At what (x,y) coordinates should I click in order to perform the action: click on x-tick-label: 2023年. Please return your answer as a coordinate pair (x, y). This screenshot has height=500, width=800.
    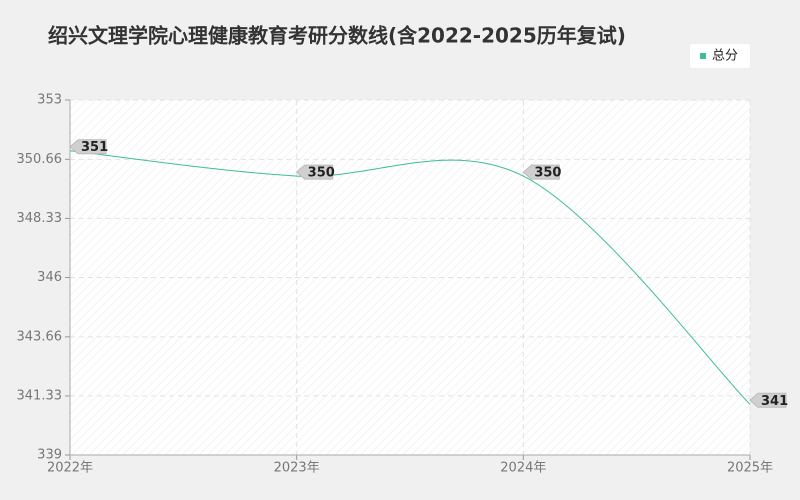
    Looking at the image, I should click on (297, 468).